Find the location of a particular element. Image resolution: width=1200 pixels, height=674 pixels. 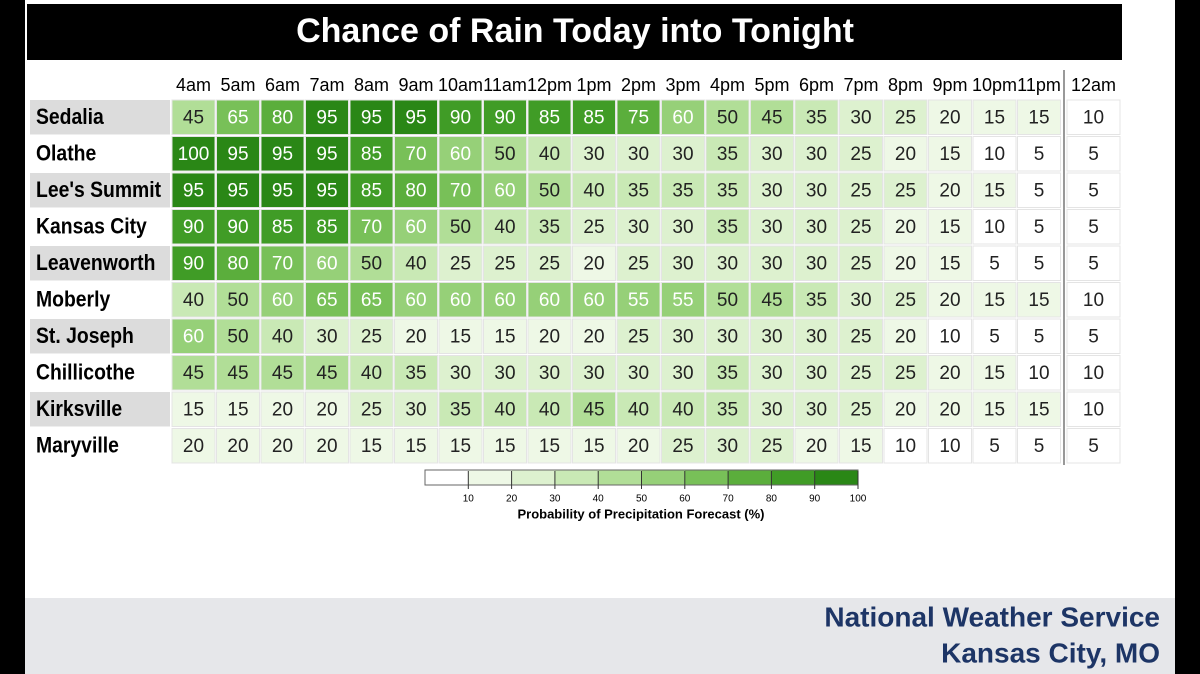

column-header: 11pm is located at coordinates (1039, 85).